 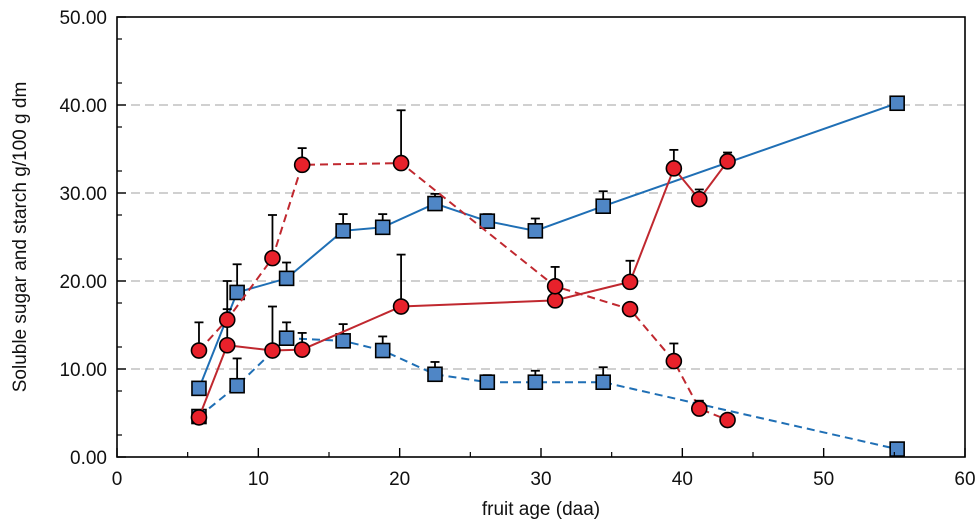 What do you see at coordinates (399, 479) in the screenshot?
I see `x-tick-label: 20` at bounding box center [399, 479].